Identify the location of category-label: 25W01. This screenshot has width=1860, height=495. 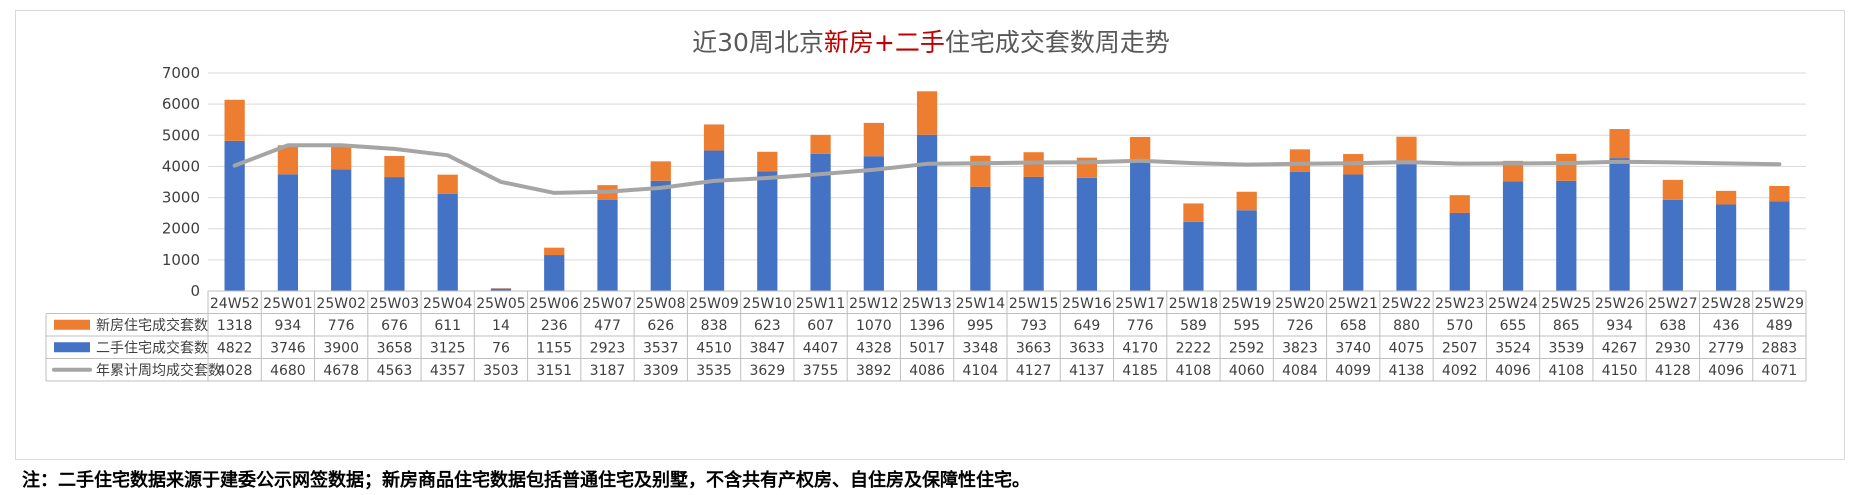
(287, 304).